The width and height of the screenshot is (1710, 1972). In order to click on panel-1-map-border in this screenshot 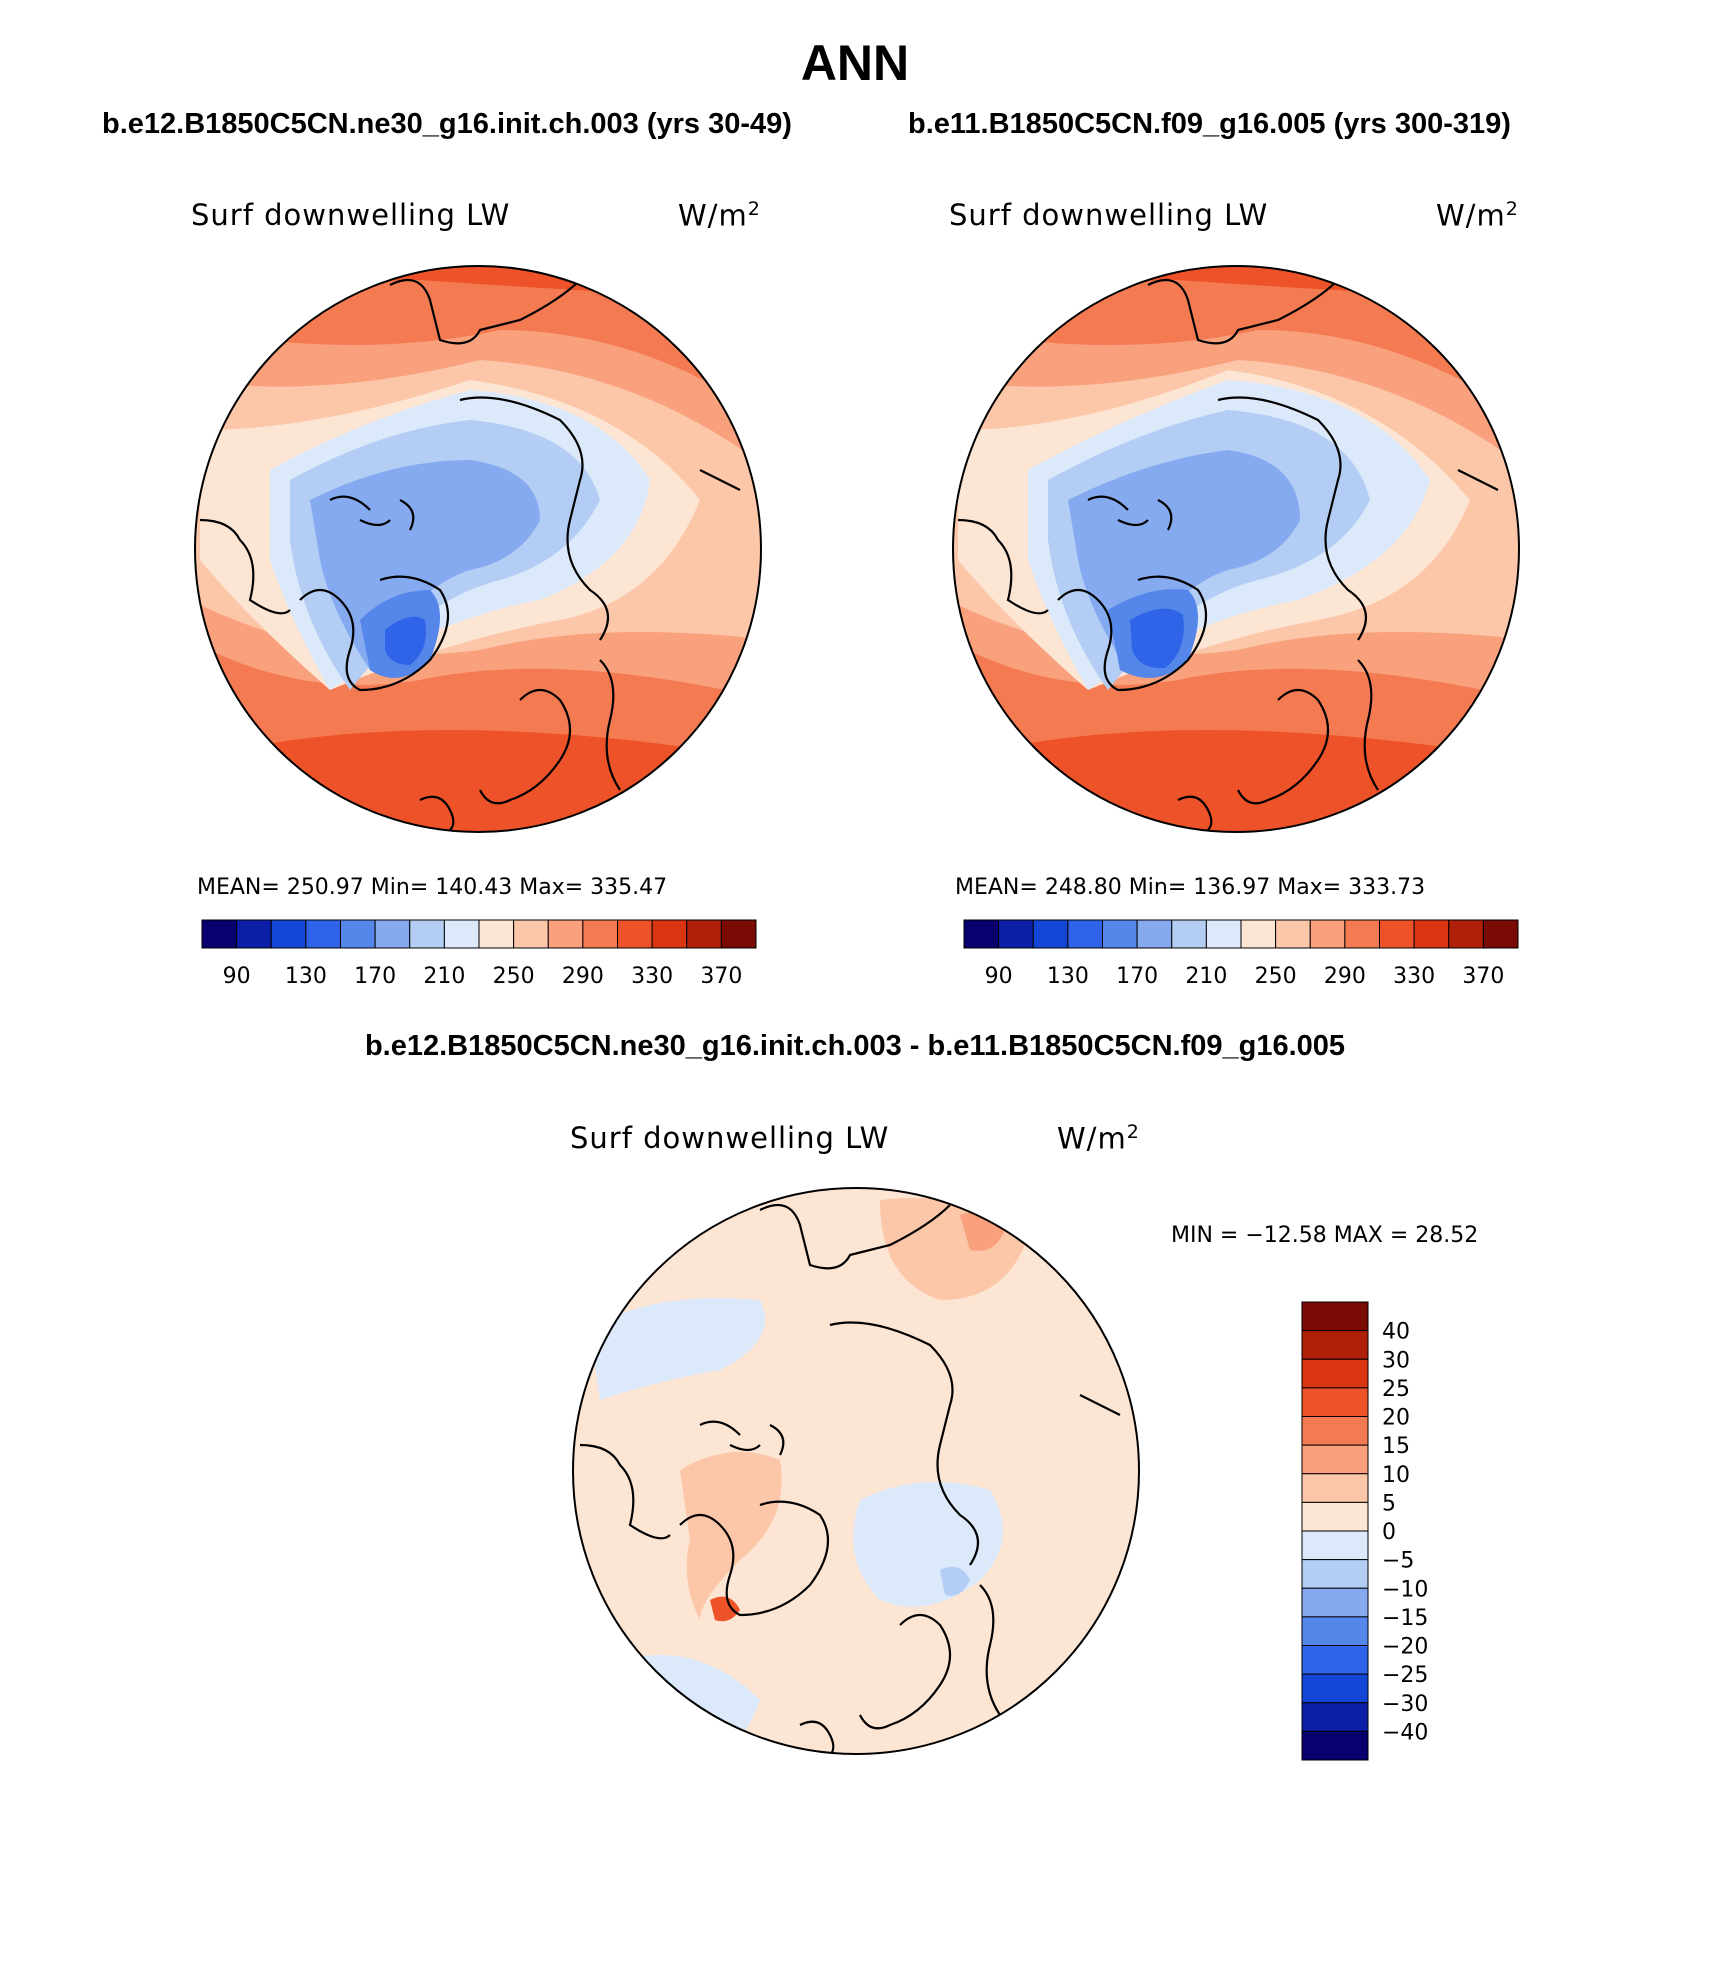, I will do `click(478, 549)`.